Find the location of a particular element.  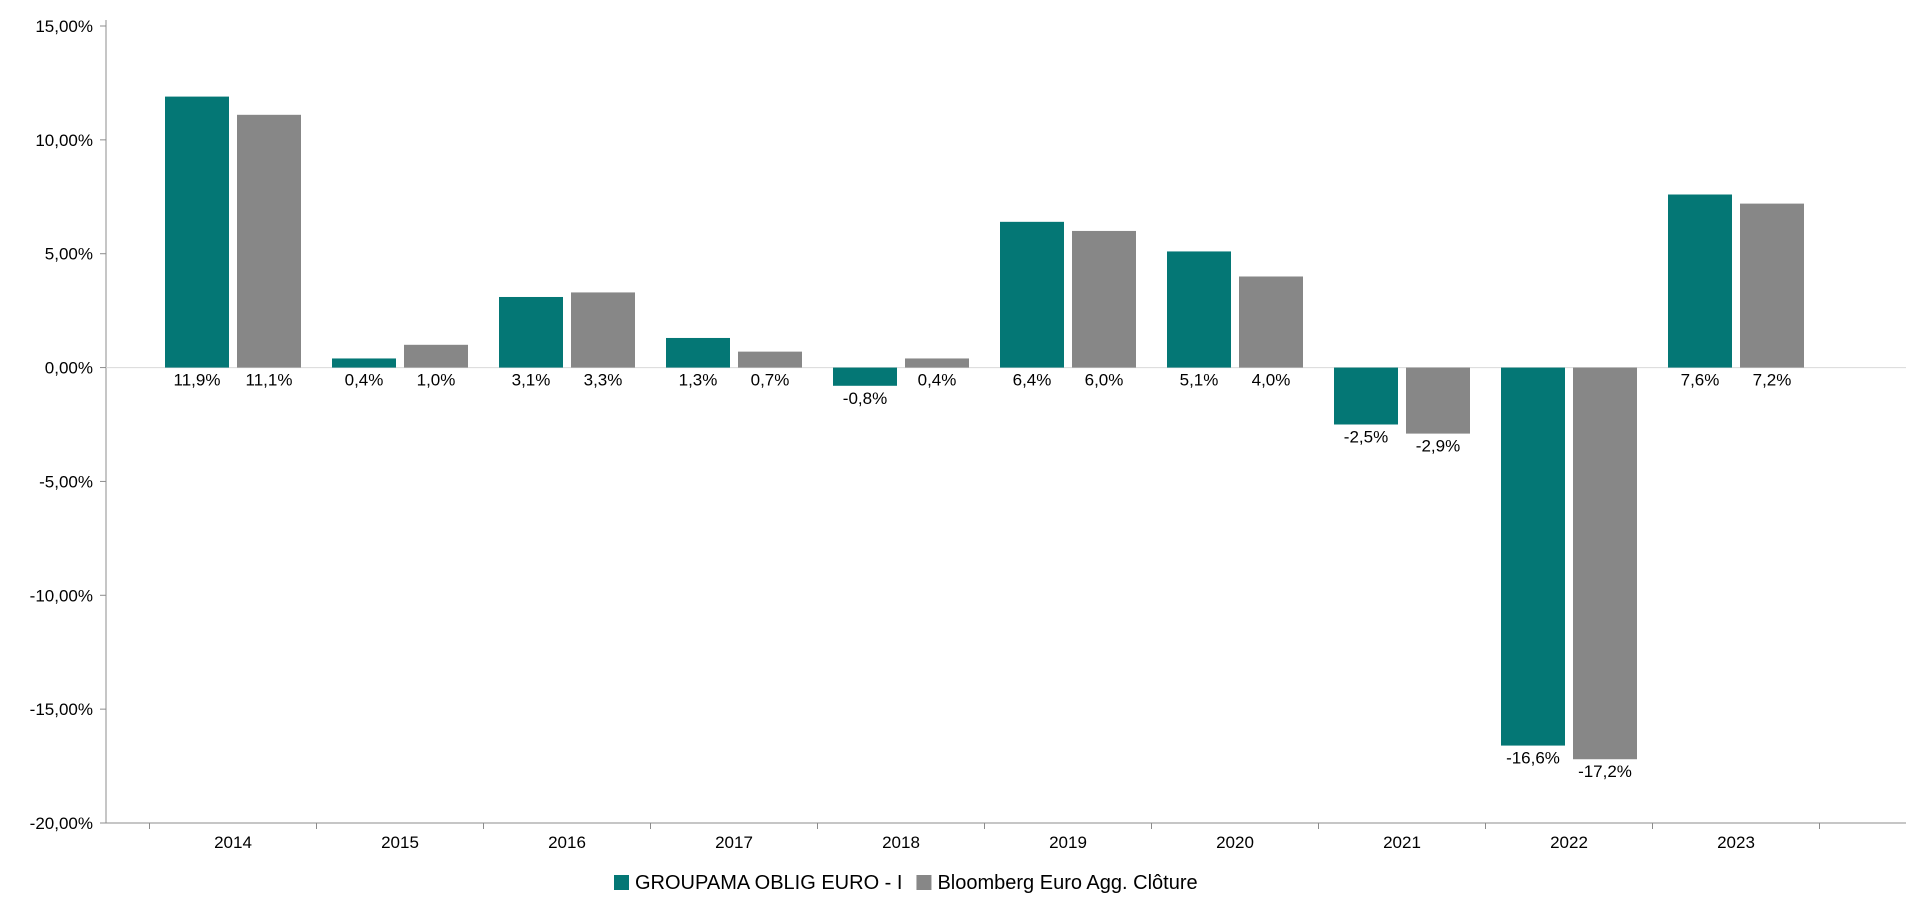

x-tick-label: 2022 is located at coordinates (1569, 842).